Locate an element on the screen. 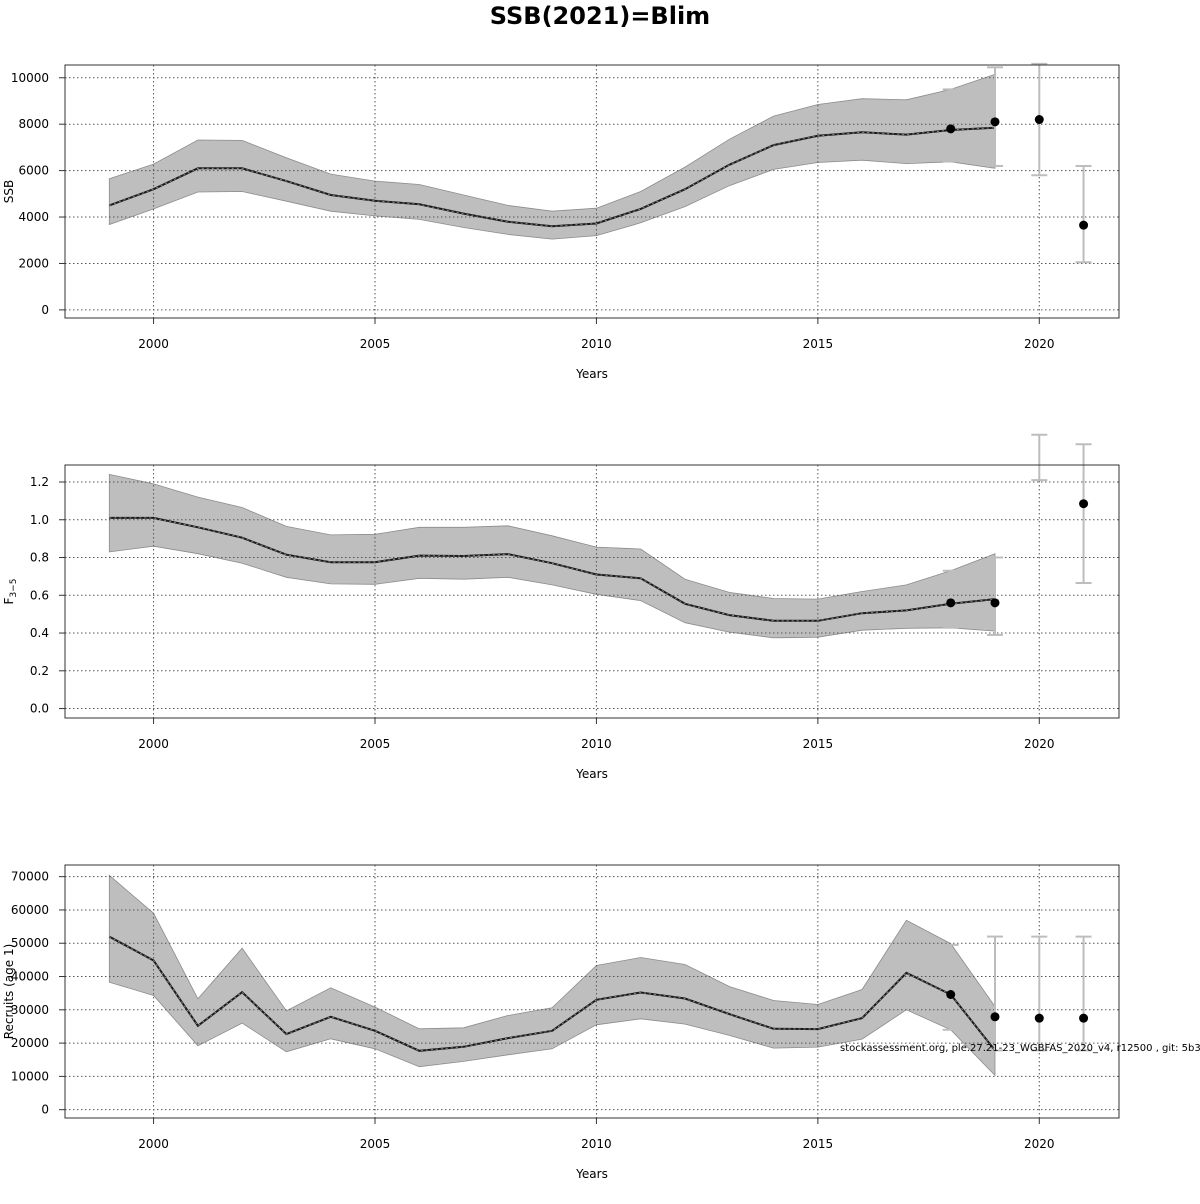  y-tick-label: 30000 is located at coordinates (30, 1010).